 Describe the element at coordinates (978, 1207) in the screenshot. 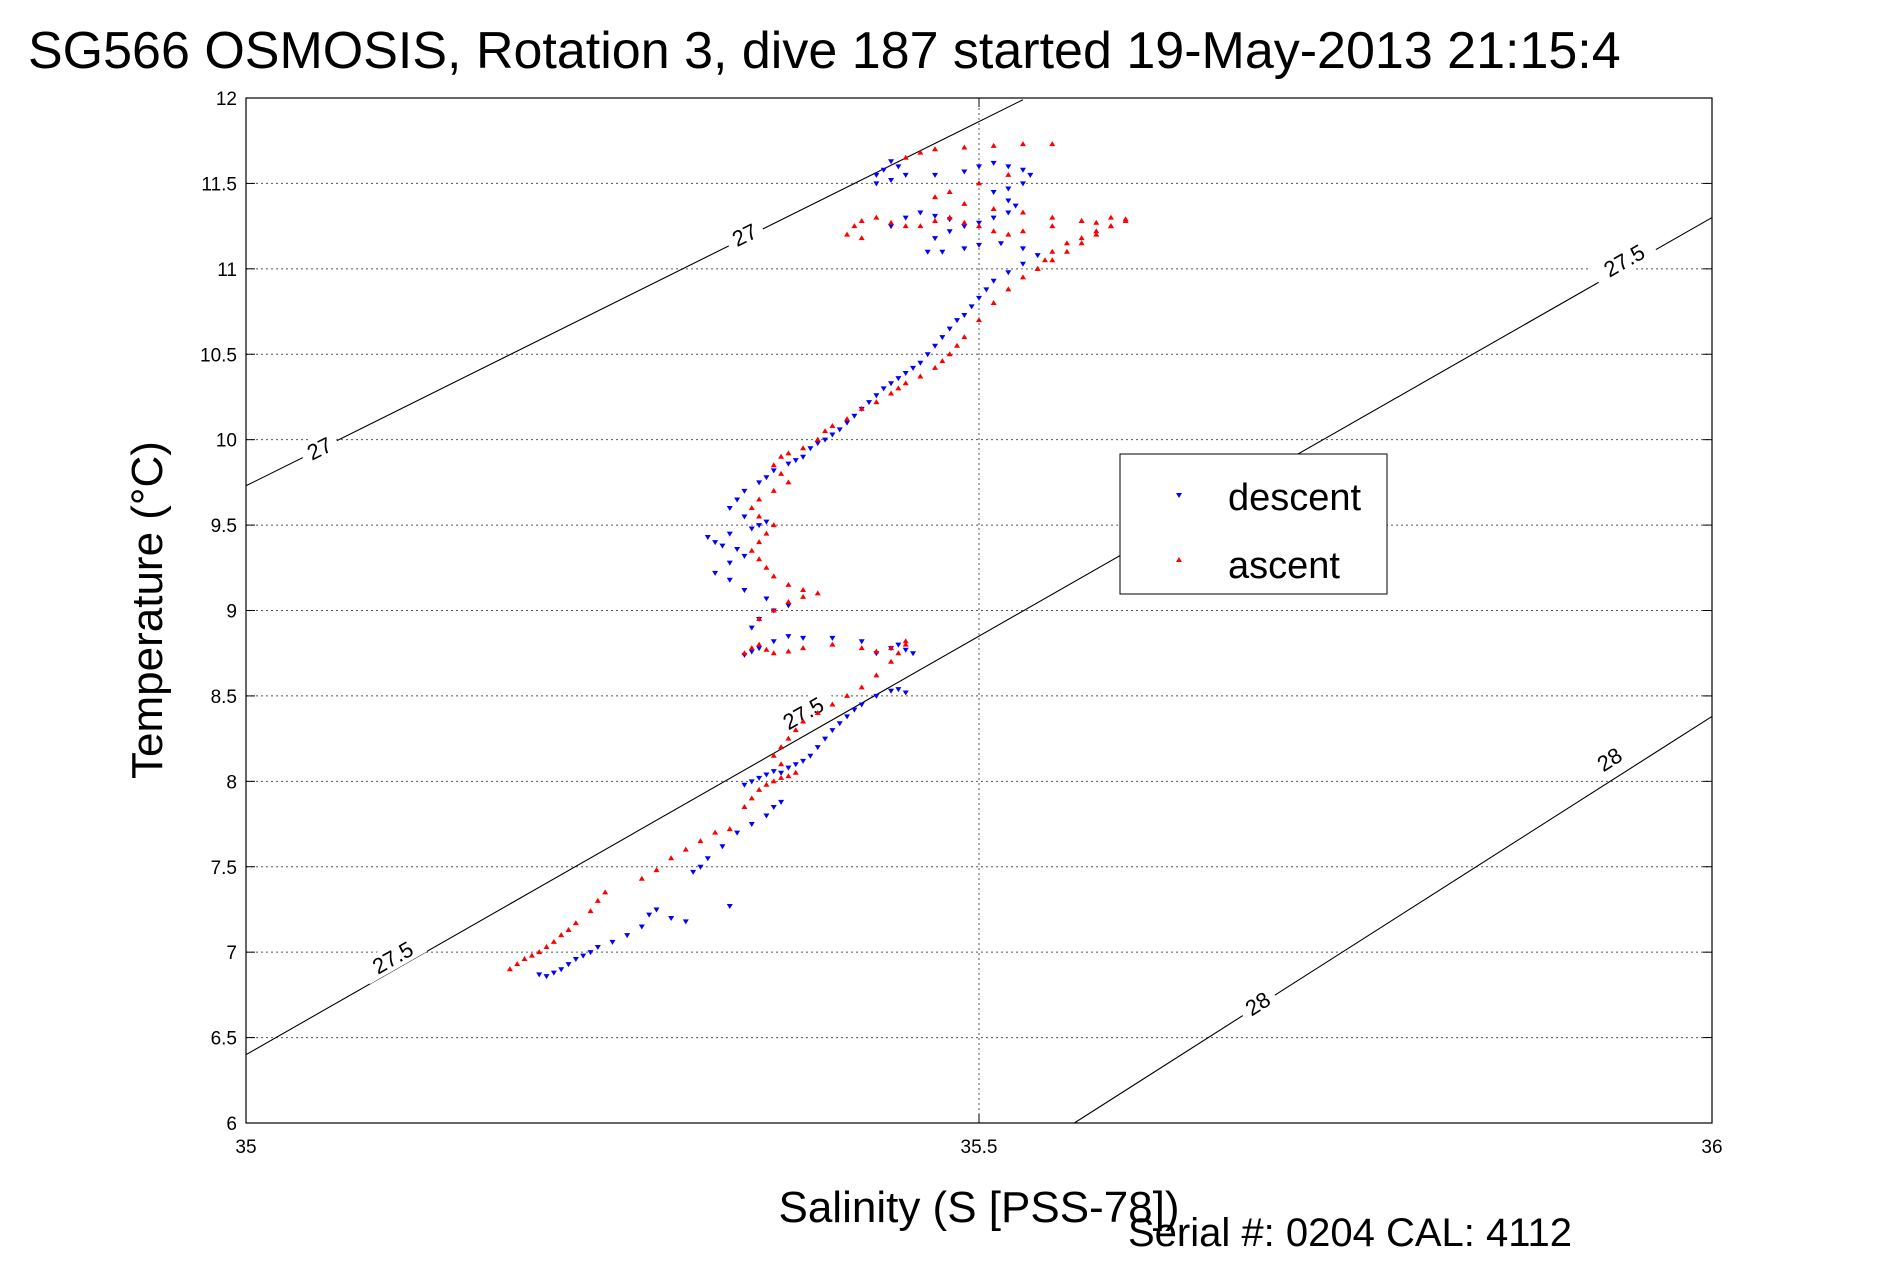

I see `x-axis-label: Salinity (S [PSS-78])` at that location.